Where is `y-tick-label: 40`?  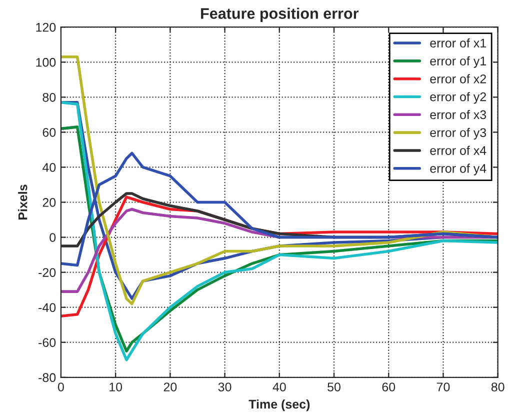
y-tick-label: 40 is located at coordinates (49, 167).